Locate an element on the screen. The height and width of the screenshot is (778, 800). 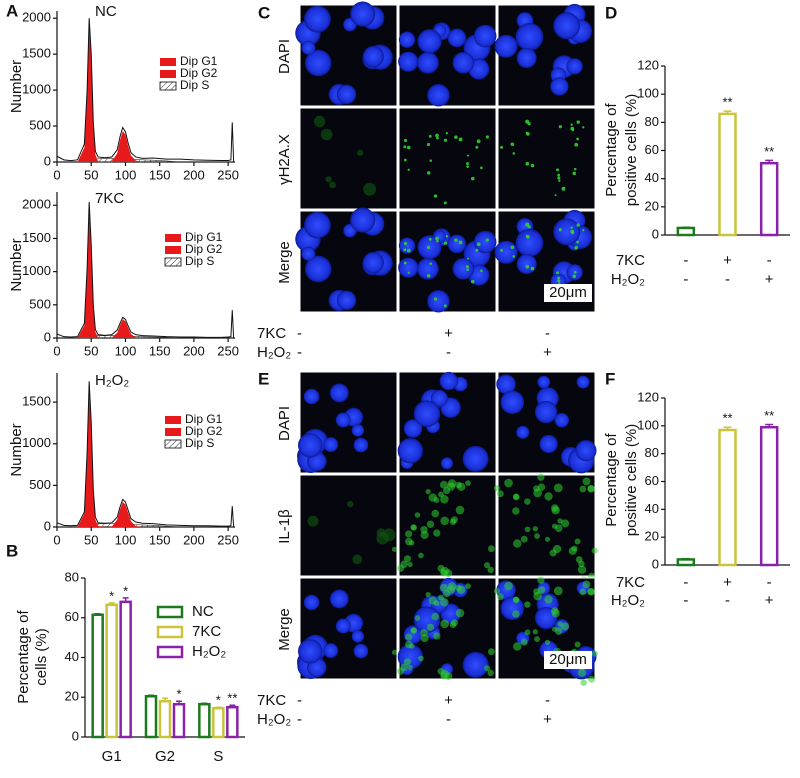
panel-letter: E is located at coordinates (263, 378).